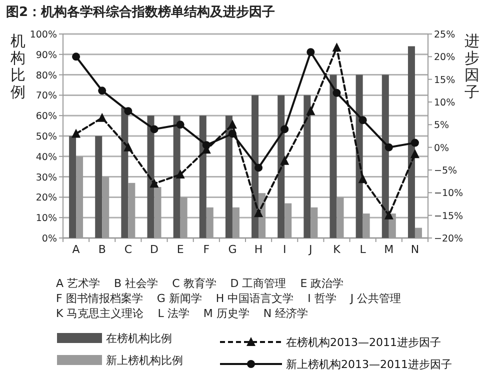  Describe the element at coordinates (442, 126) in the screenshot. I see `y2-tick-label: 5%` at that location.